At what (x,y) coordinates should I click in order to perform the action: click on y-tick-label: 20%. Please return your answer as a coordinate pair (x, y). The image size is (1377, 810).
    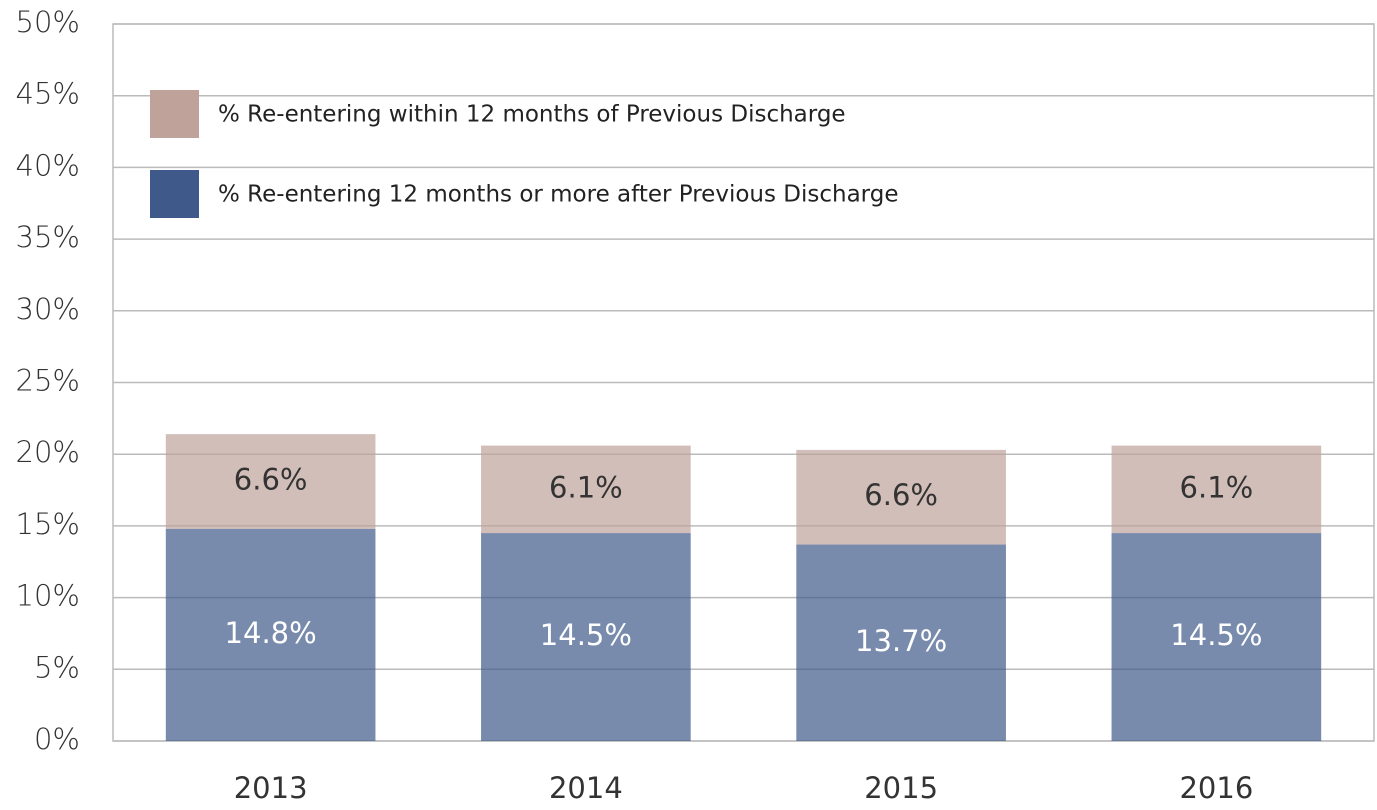
    Looking at the image, I should click on (48, 452).